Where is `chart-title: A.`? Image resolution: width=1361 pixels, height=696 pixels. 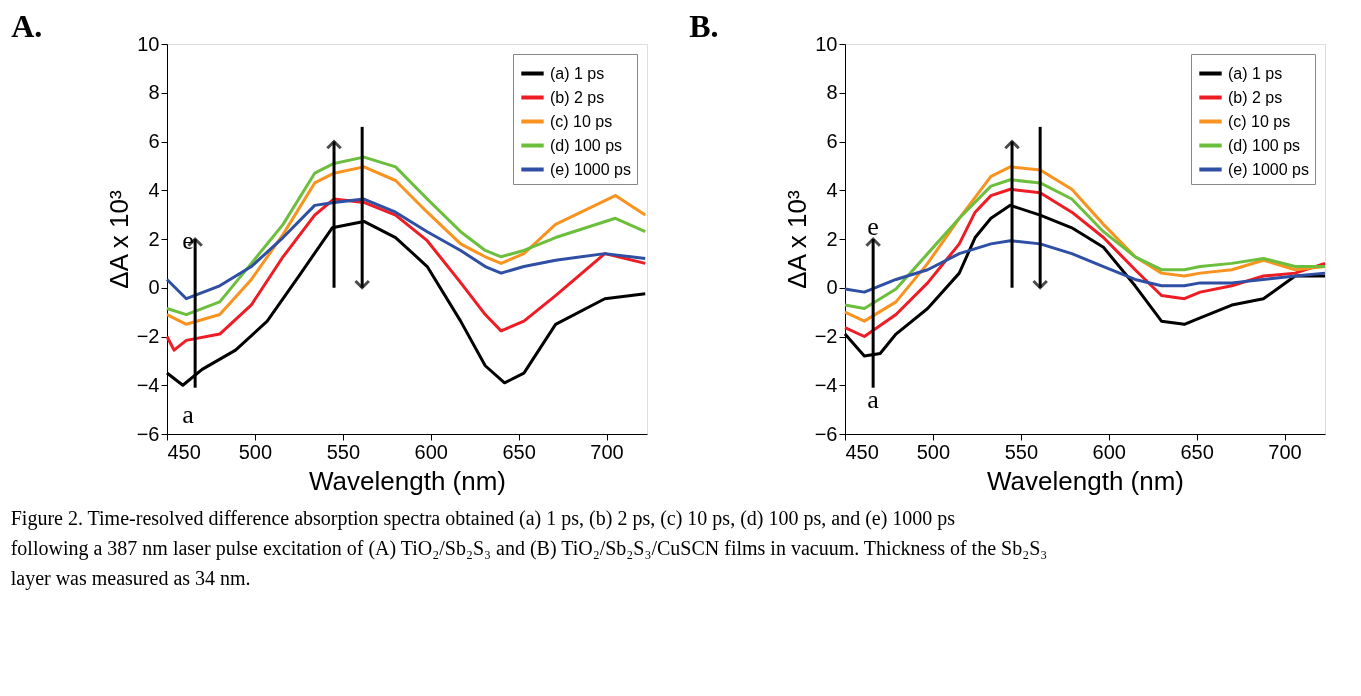
chart-title: A. is located at coordinates (27, 26).